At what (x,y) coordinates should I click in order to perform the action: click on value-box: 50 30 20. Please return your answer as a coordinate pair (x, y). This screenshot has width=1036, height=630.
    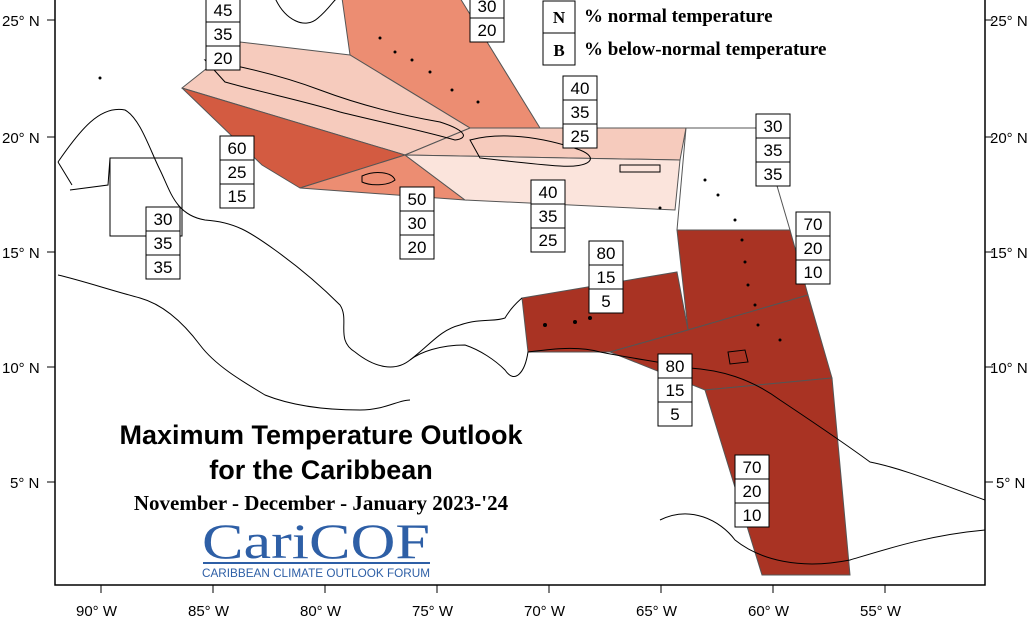
    Looking at the image, I should click on (417, 223).